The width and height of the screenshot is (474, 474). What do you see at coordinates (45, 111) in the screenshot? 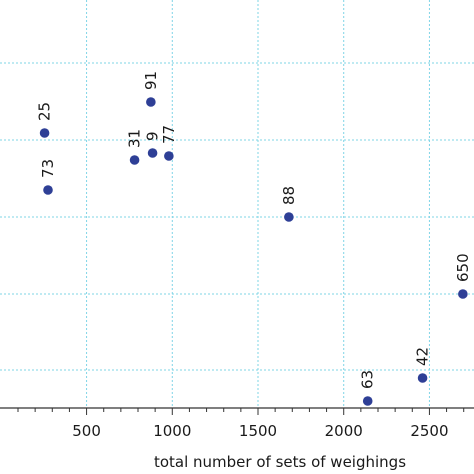
I see `point-label: 25` at bounding box center [45, 111].